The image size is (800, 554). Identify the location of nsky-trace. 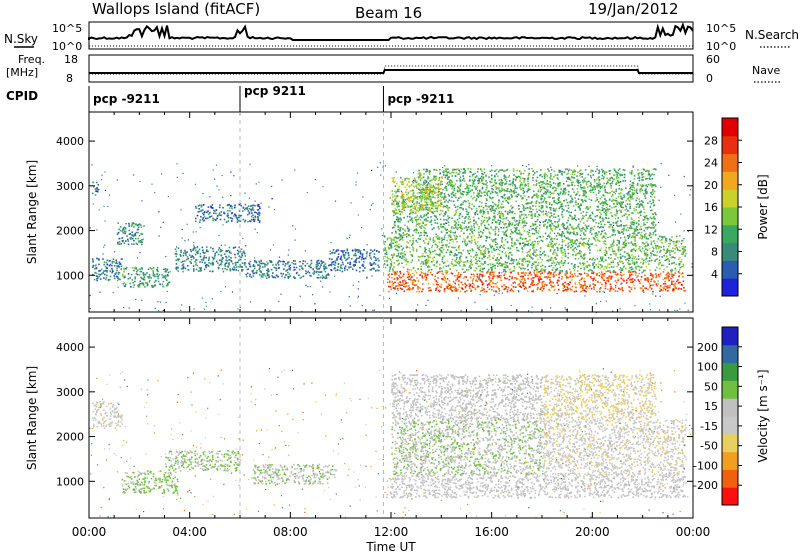
(391, 31).